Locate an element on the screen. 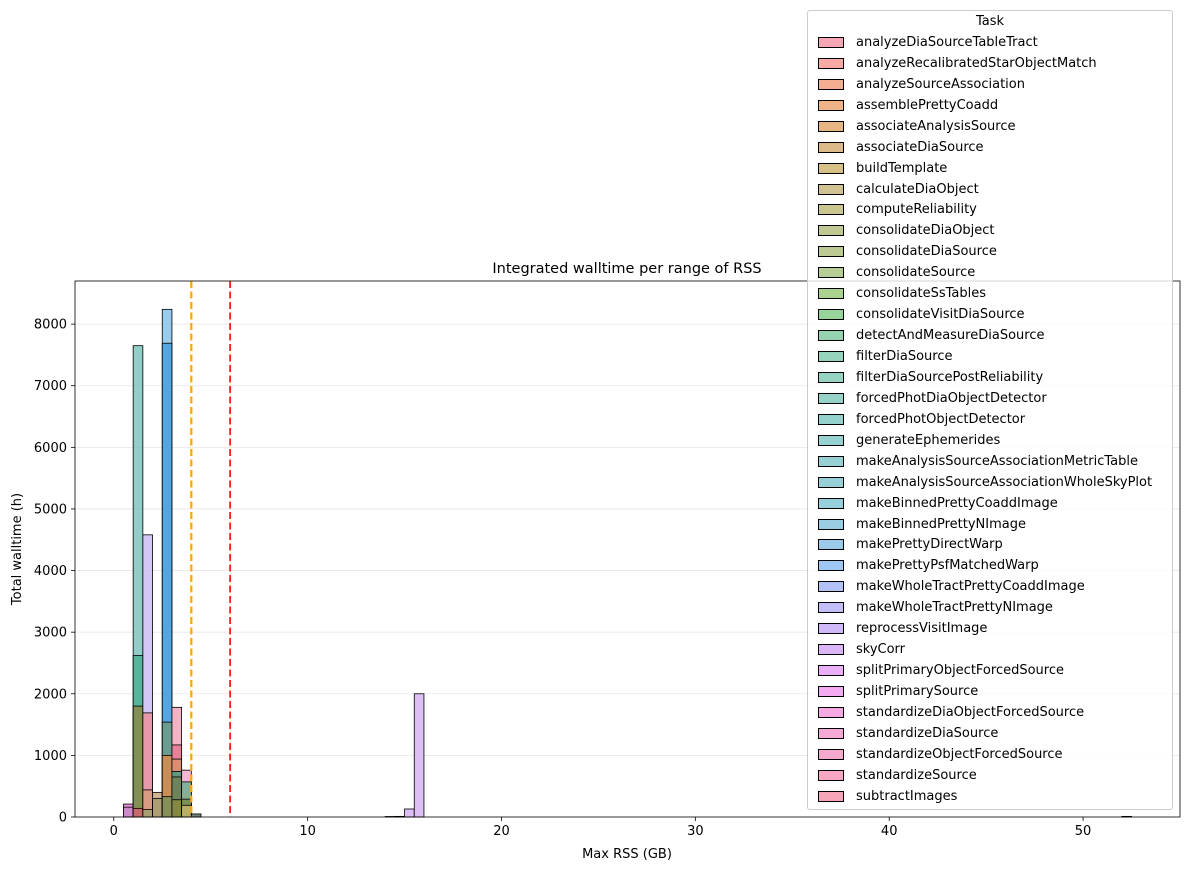  legend-item-23: makeBinnedPrettyNImage is located at coordinates (983, 524).